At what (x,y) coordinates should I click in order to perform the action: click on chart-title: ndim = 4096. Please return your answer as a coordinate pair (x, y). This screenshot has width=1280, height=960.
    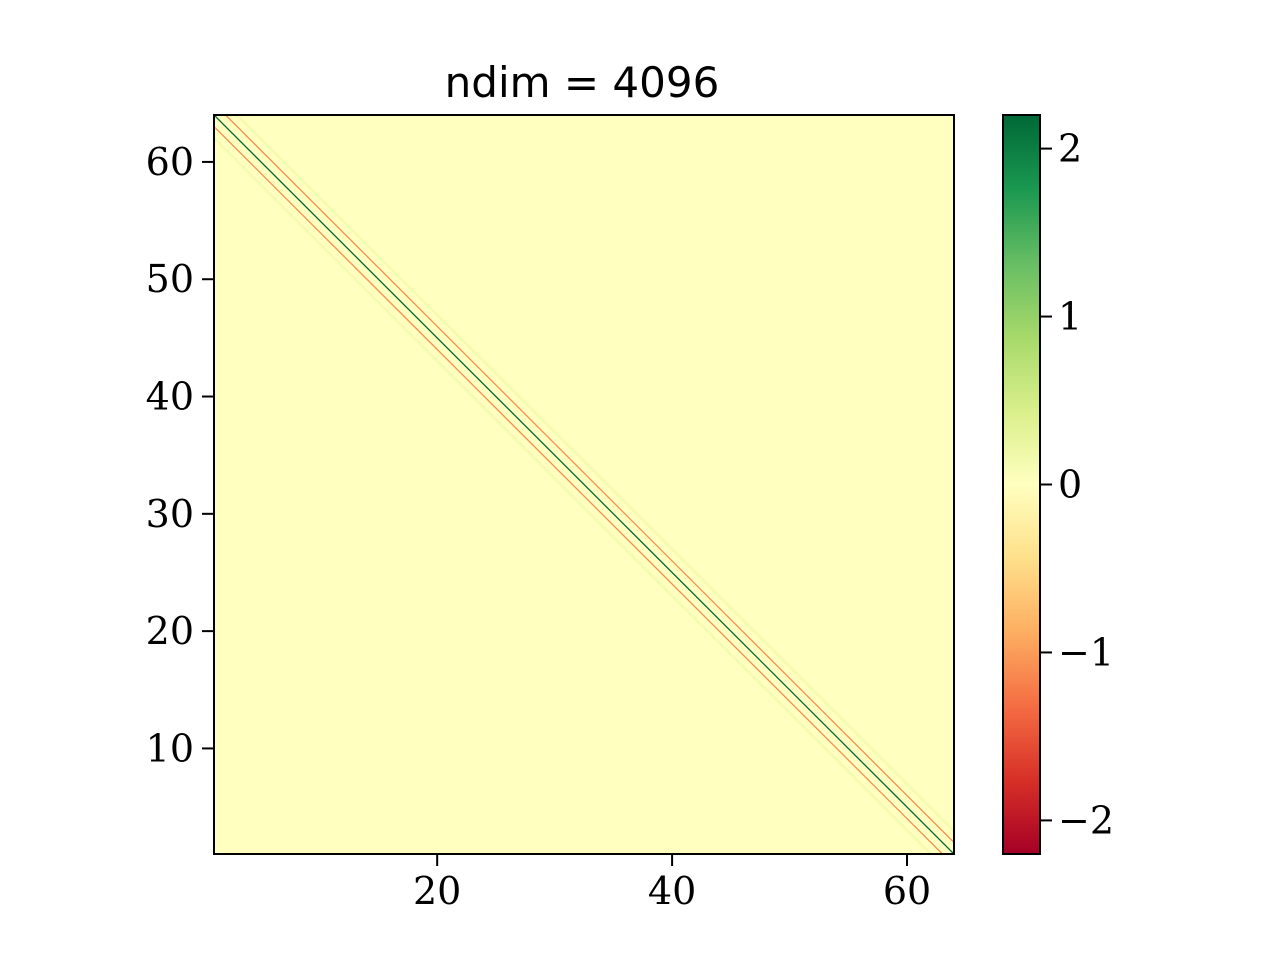
    Looking at the image, I should click on (582, 82).